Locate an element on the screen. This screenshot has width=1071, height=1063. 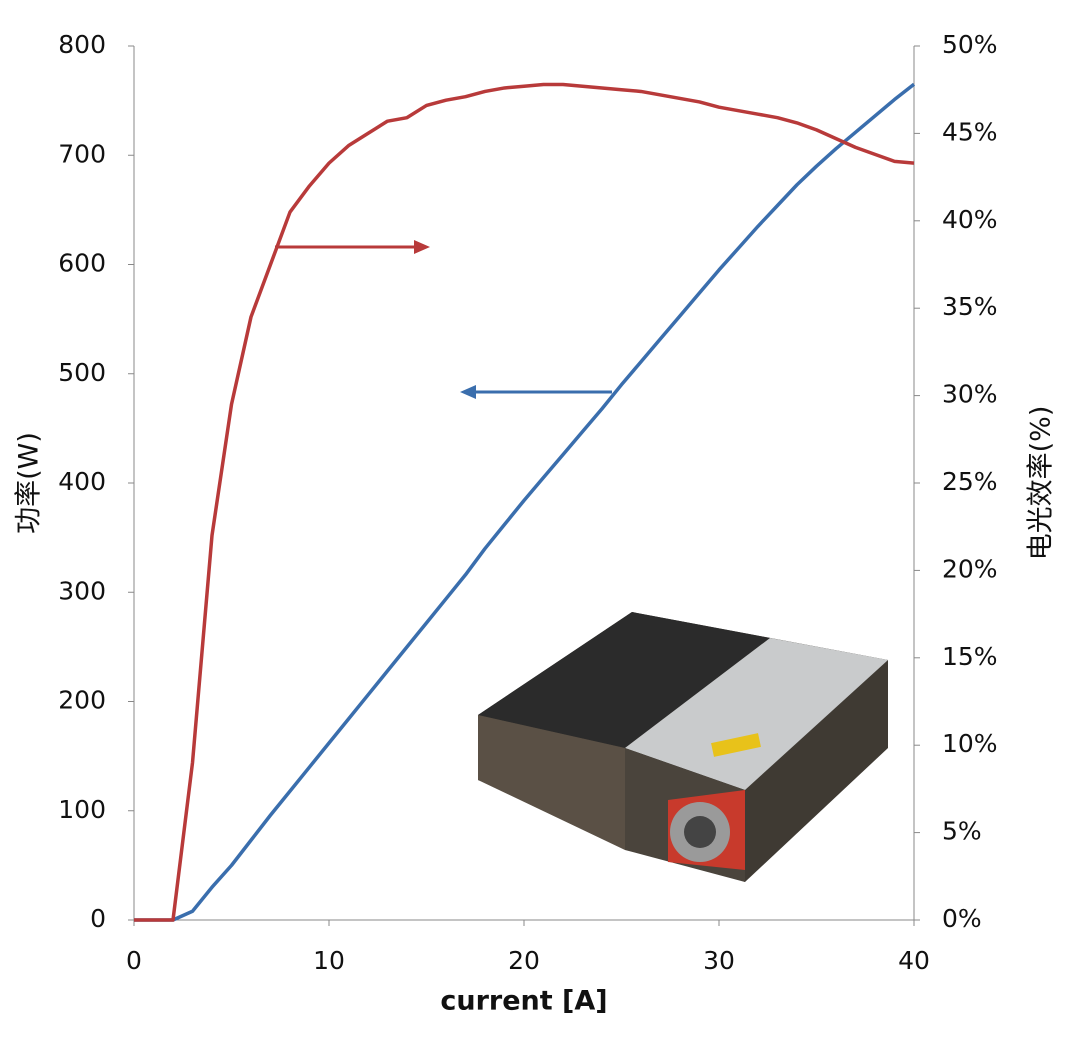
y2-tick-label: 15% is located at coordinates (970, 656).